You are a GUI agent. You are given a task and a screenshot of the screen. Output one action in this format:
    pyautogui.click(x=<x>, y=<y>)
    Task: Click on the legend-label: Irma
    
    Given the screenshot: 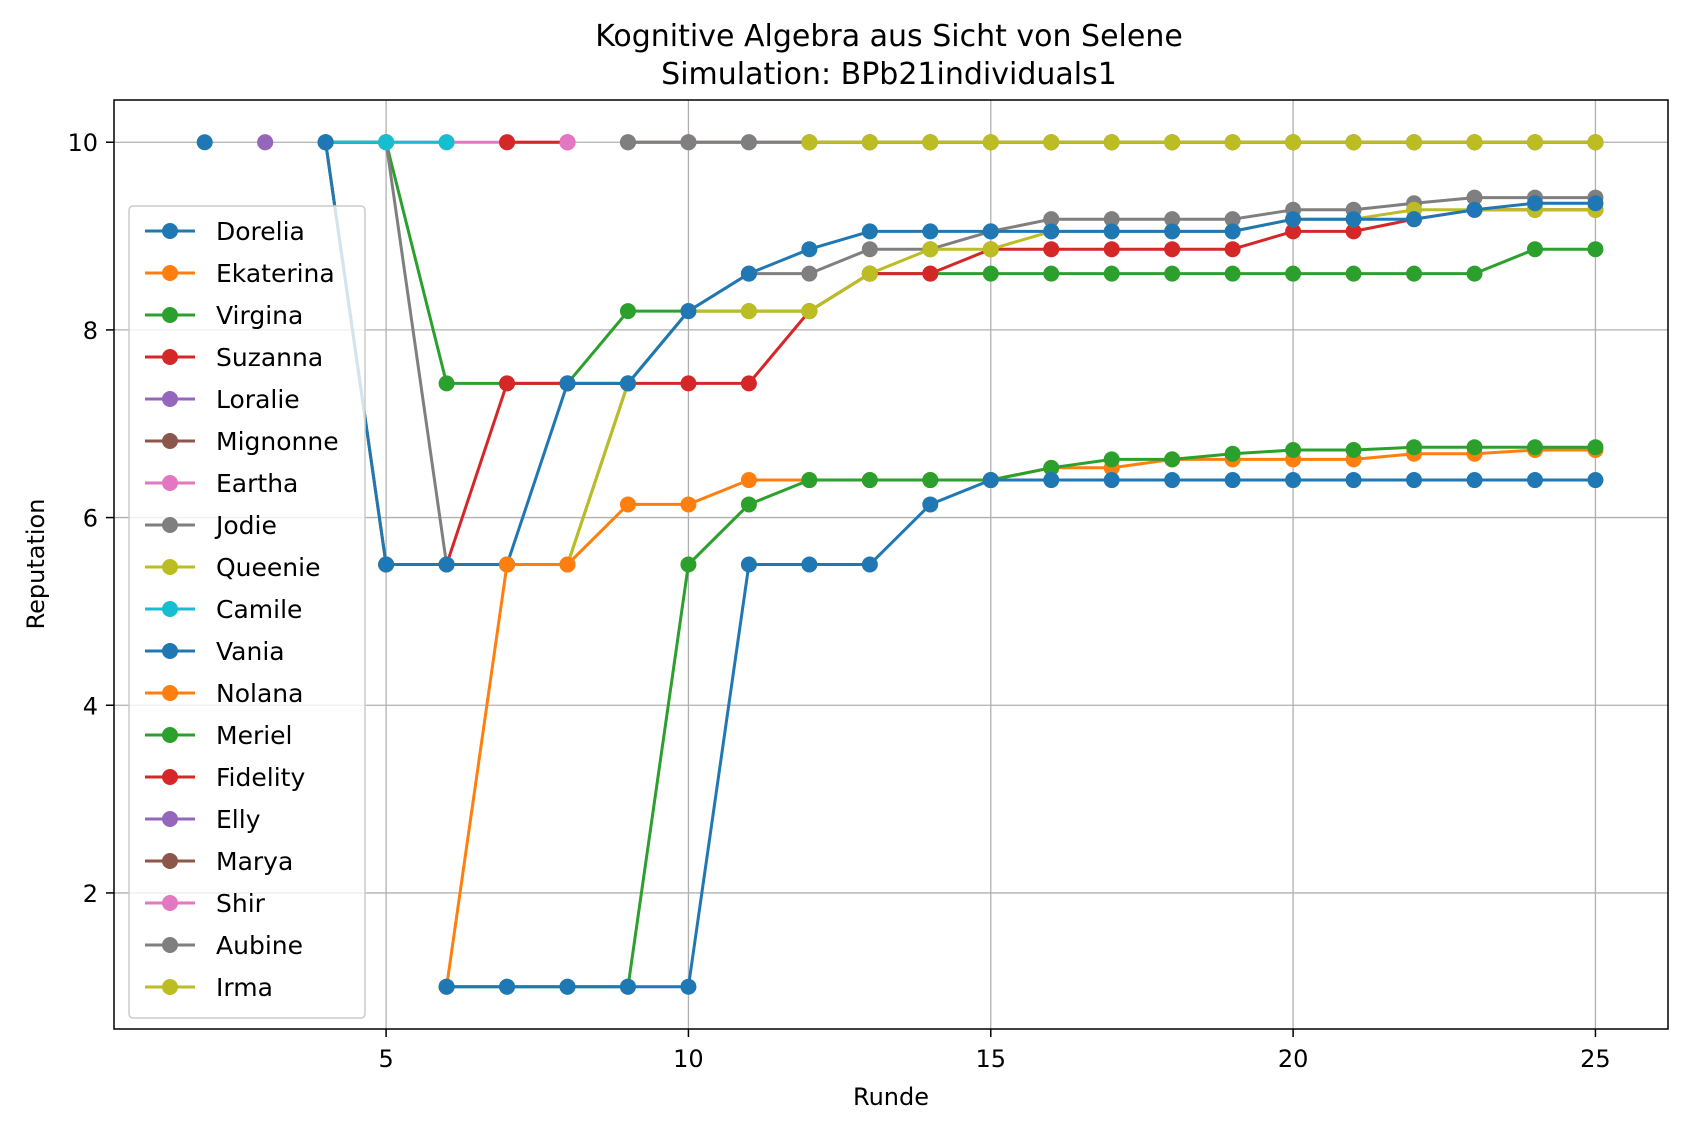 What is the action you would take?
    pyautogui.click(x=244, y=987)
    